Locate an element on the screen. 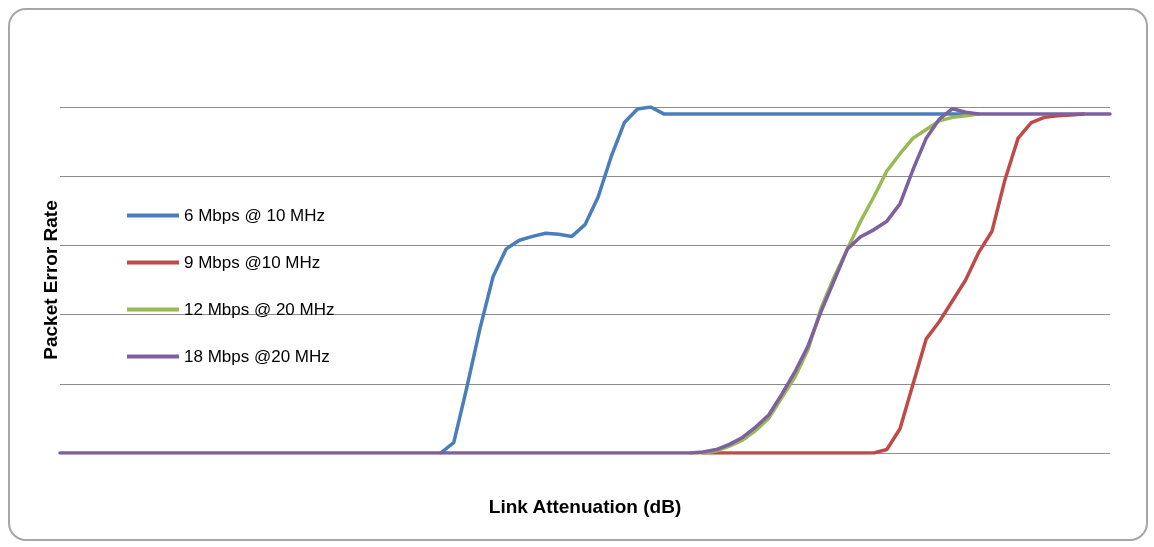 Image resolution: width=1154 pixels, height=547 pixels. legend-label: 9 Mbps @10 MHz is located at coordinates (252, 262).